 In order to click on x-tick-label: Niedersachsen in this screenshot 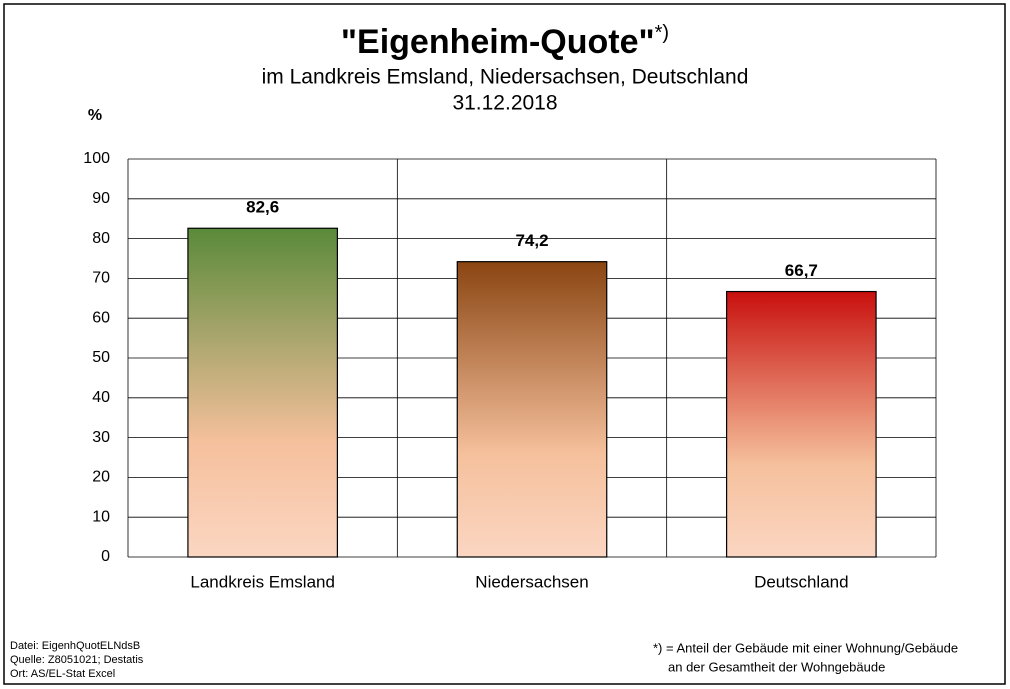, I will do `click(531, 581)`.